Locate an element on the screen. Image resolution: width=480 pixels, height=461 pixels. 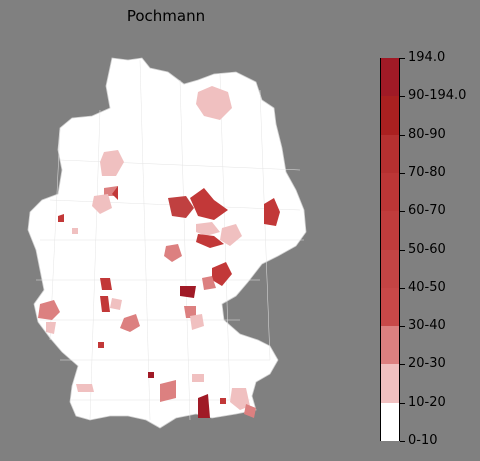
district-cottbus is located at coordinates (272, 212).